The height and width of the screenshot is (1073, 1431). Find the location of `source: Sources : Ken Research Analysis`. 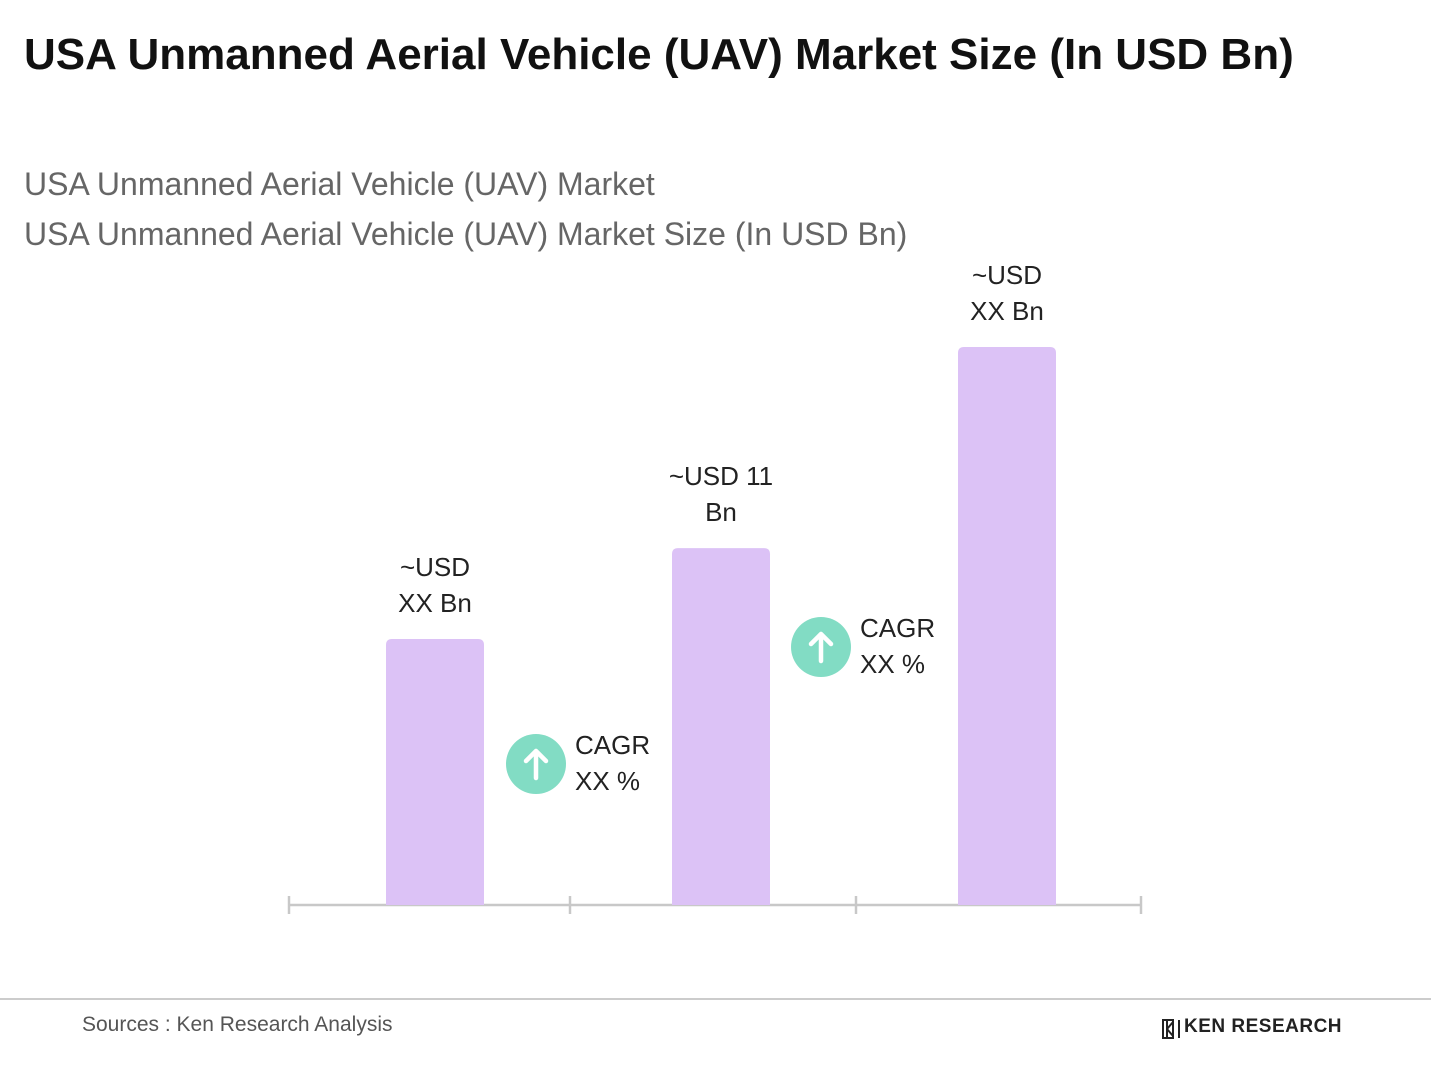

source: Sources : Ken Research Analysis is located at coordinates (237, 1024).